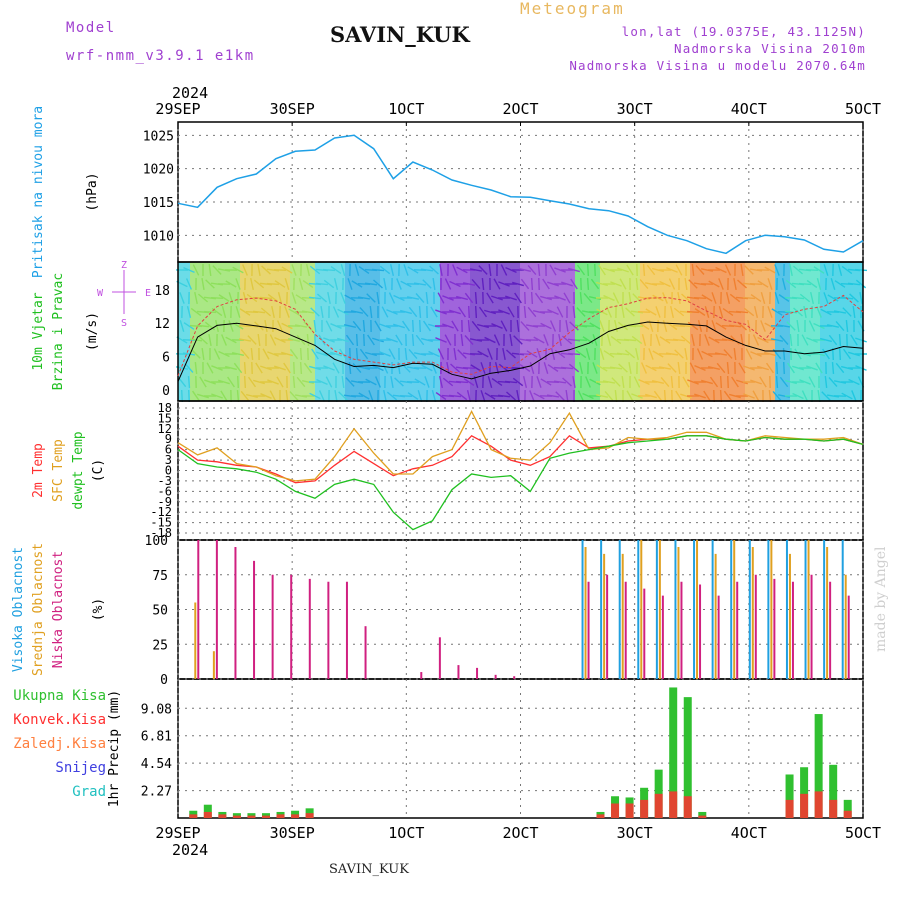 Image resolution: width=900 pixels, height=900 pixels. Describe the element at coordinates (58, 470) in the screenshot. I see `temp-sfc-label: SFC Temp` at that location.